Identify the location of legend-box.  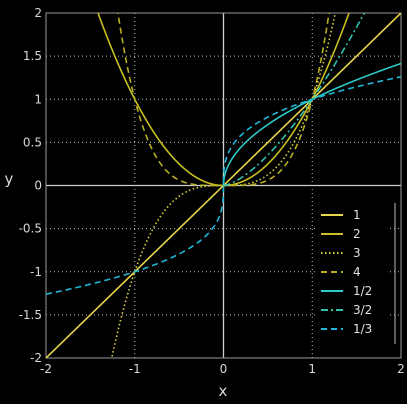
(352, 273).